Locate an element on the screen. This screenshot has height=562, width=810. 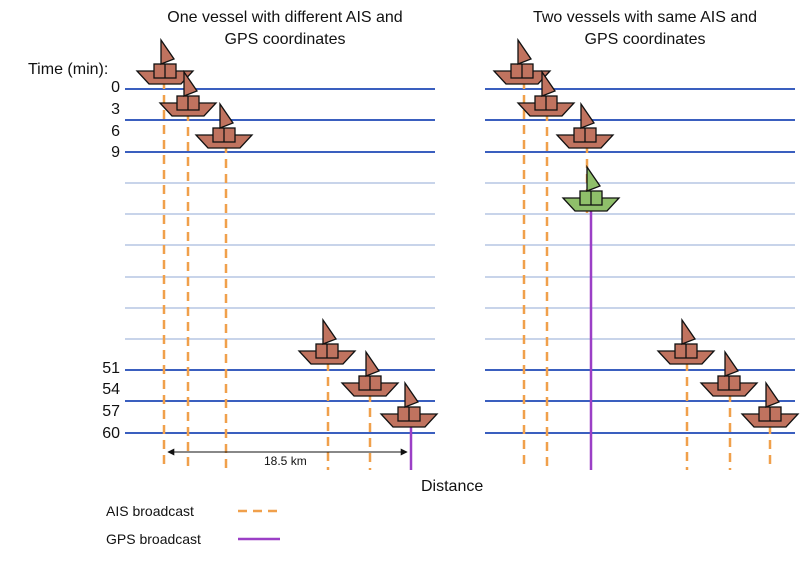
time-tick-60: 60 is located at coordinates (111, 433).